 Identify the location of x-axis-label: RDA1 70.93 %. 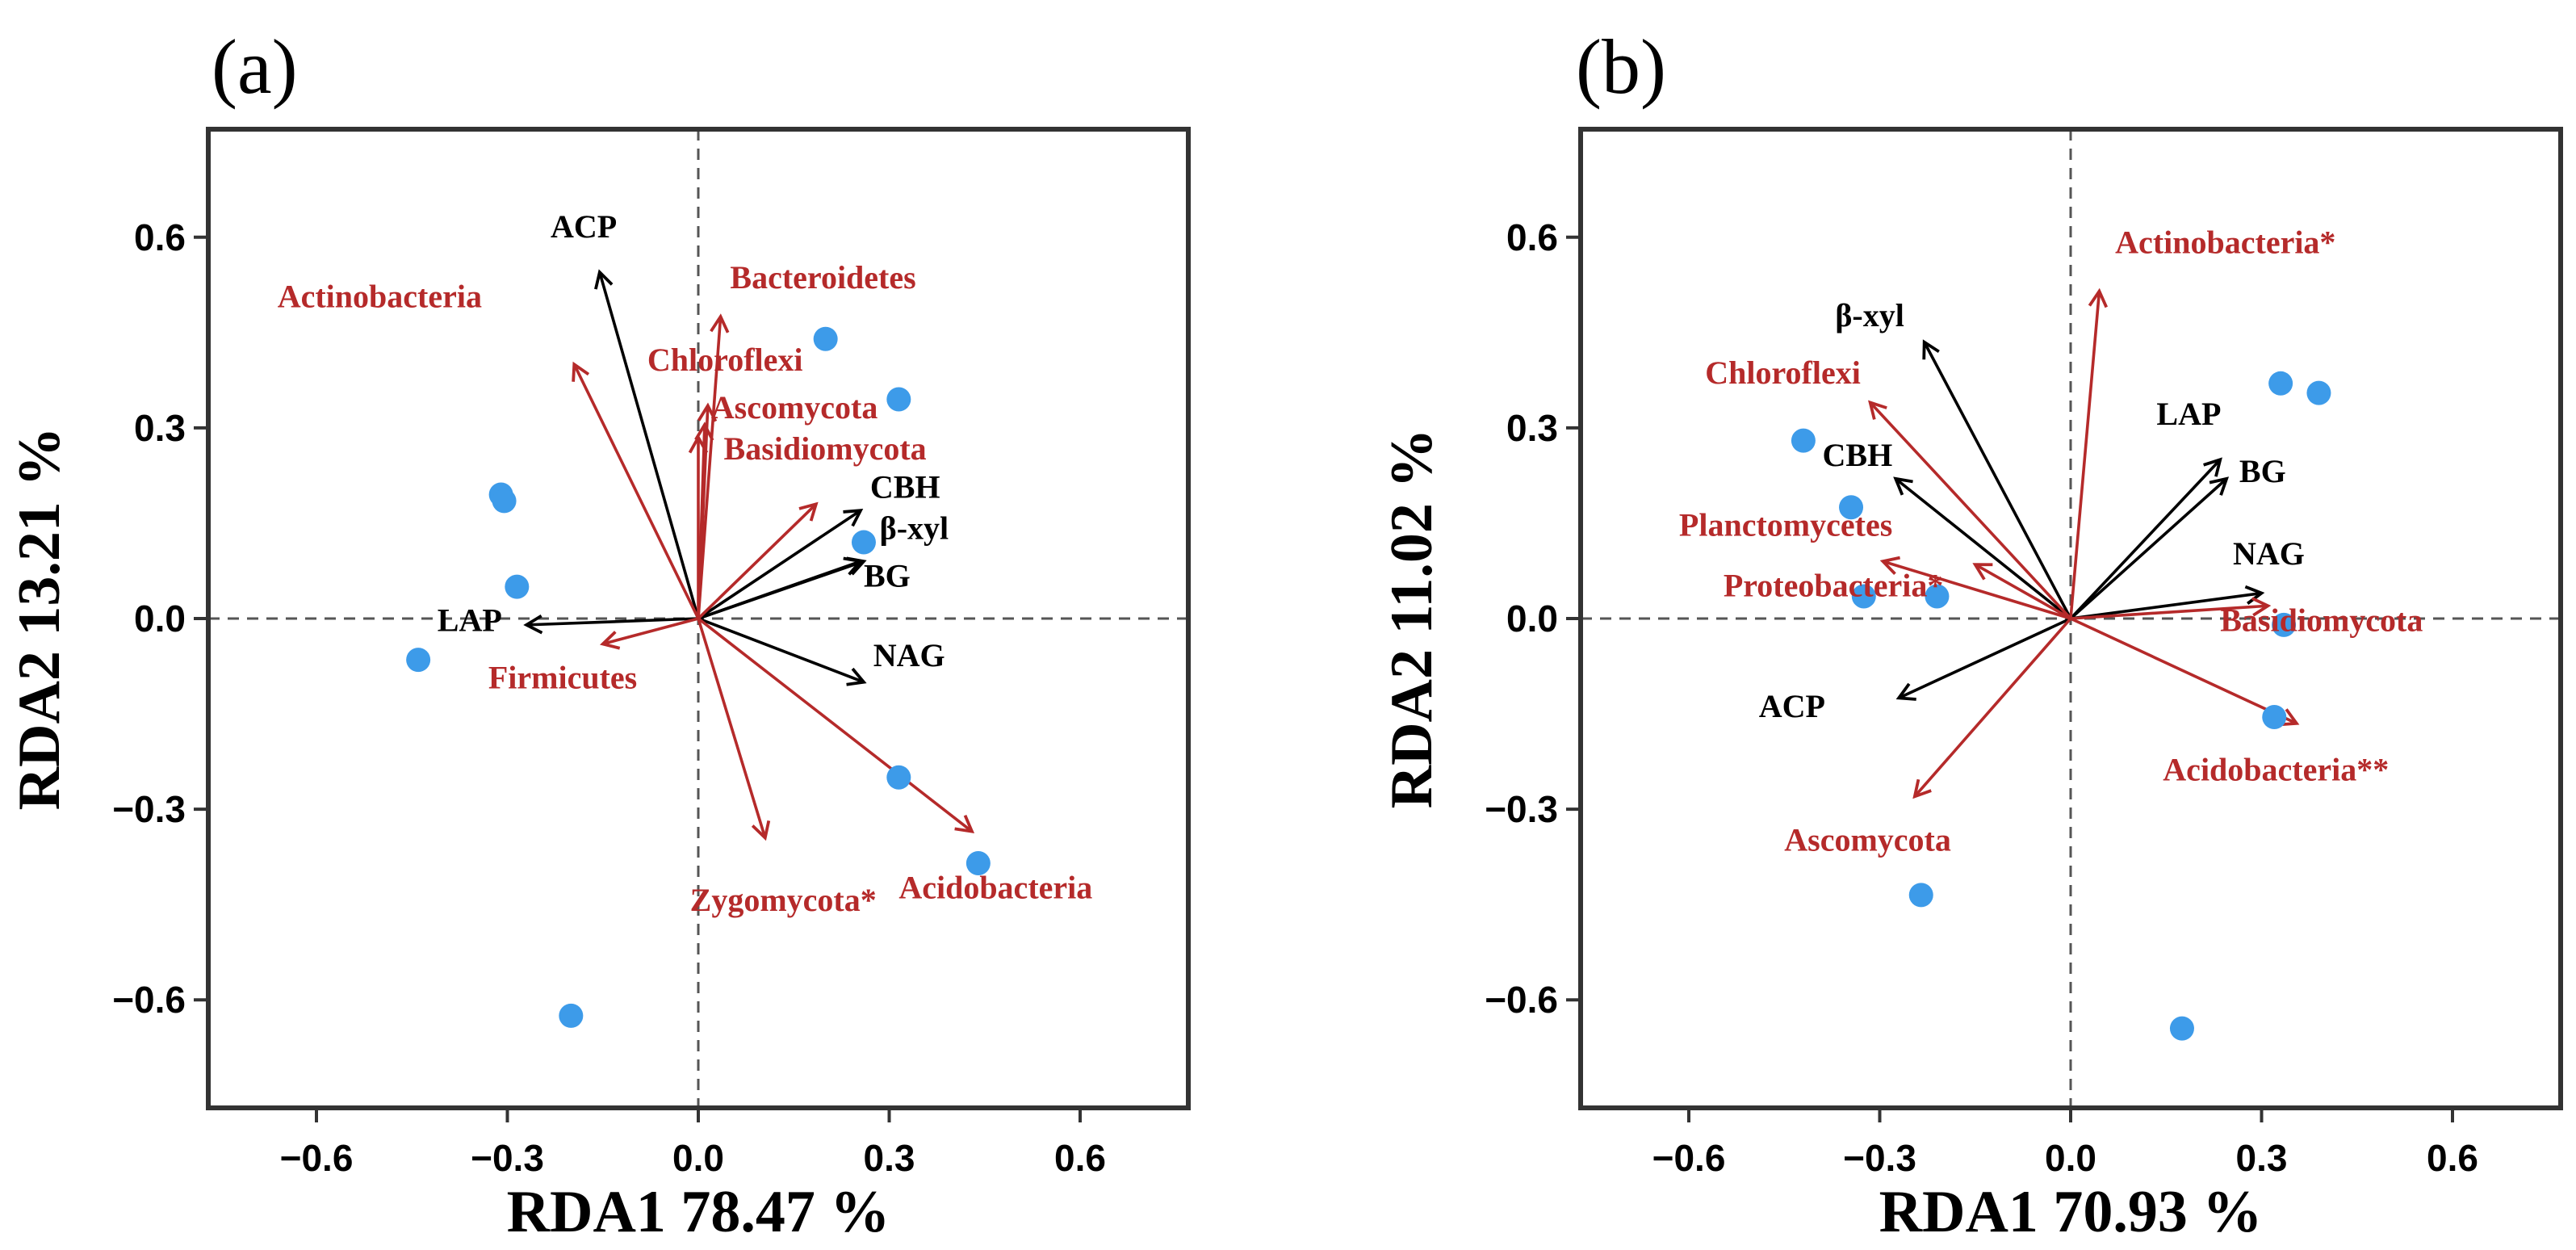
(2071, 1212).